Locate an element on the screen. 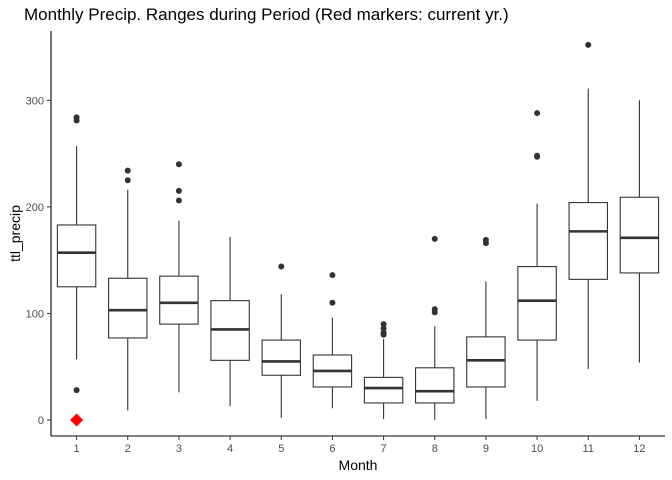 The height and width of the screenshot is (480, 672). x-tick-label: 3 is located at coordinates (179, 449).